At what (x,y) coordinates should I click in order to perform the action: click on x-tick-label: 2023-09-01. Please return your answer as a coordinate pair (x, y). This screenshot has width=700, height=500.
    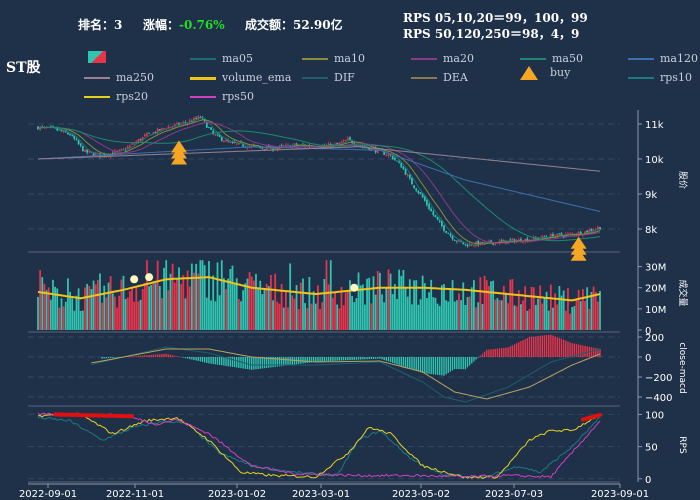
    Looking at the image, I should click on (620, 494).